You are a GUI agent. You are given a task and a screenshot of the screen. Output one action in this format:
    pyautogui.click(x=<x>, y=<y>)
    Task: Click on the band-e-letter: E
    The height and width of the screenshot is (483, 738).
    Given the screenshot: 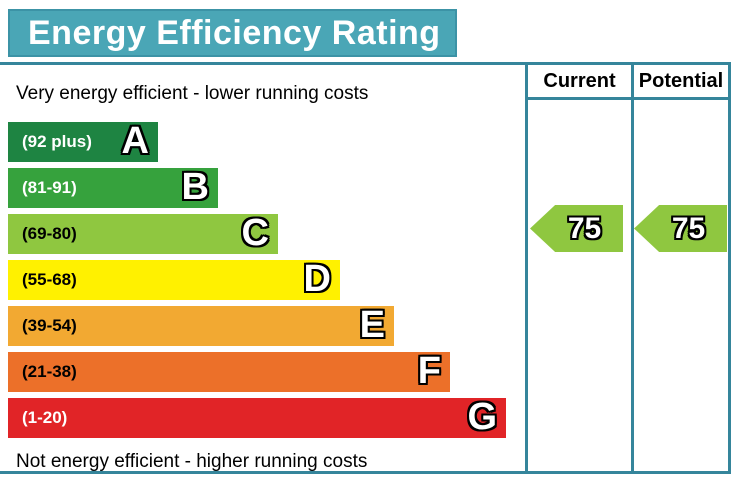 What is the action you would take?
    pyautogui.click(x=372, y=325)
    